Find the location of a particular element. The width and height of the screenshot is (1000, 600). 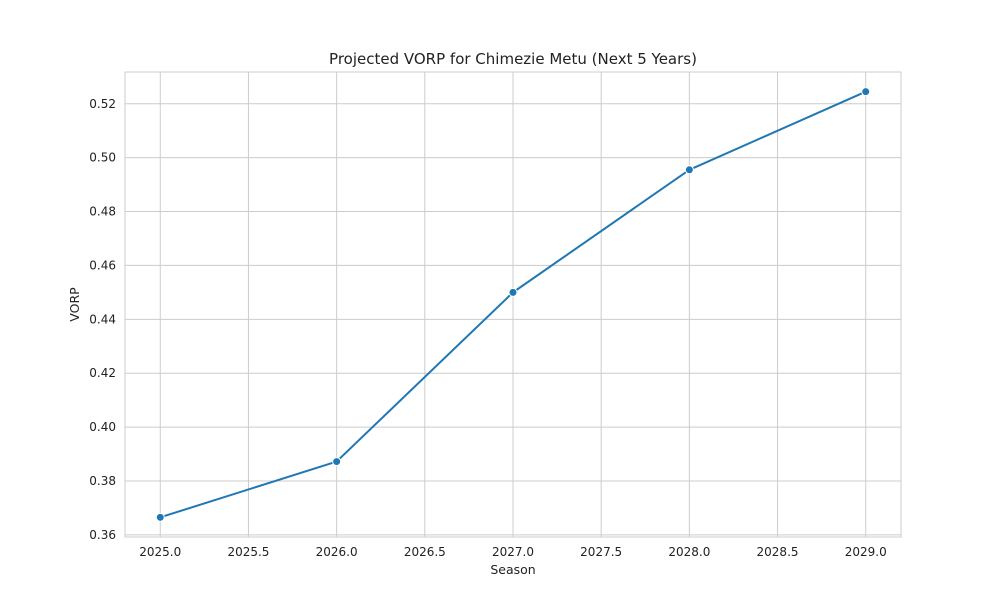

y-tick-label: 0.52 is located at coordinates (102, 104).